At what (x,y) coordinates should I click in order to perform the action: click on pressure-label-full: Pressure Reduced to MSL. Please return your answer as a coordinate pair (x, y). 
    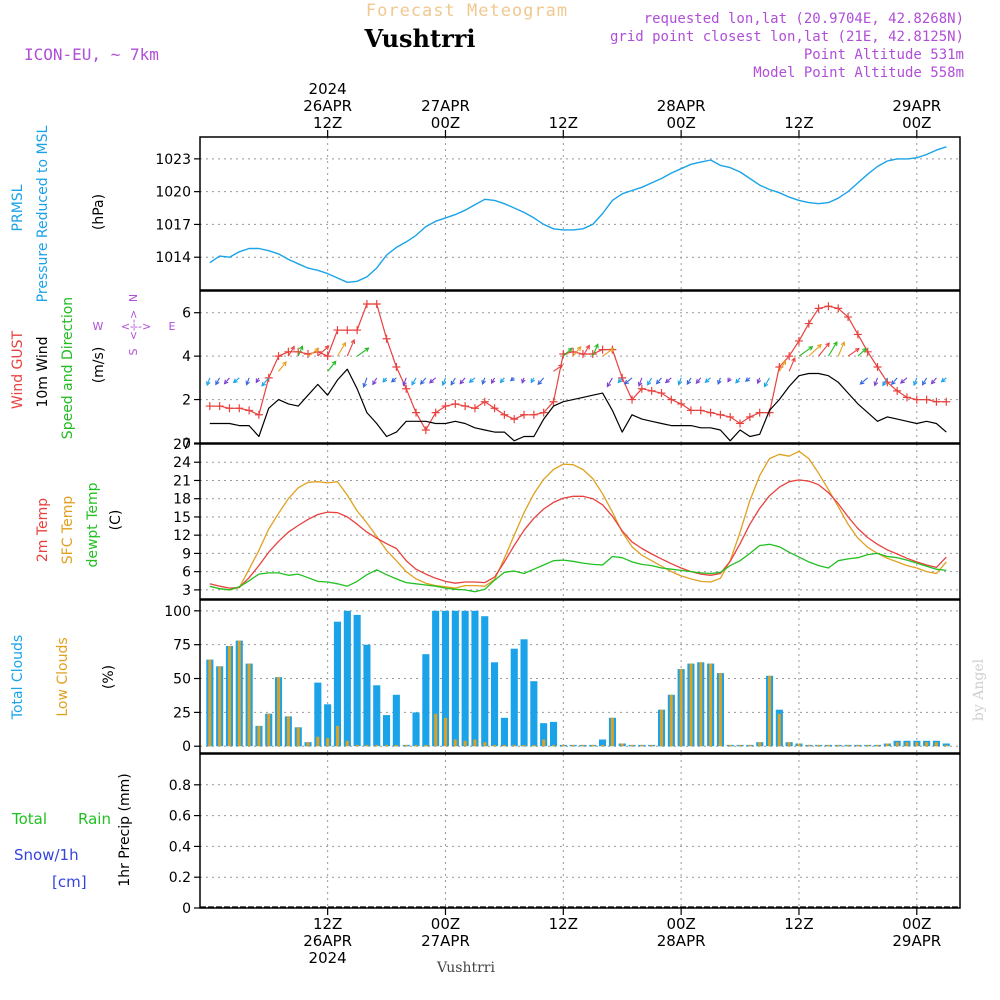
    Looking at the image, I should click on (43, 213).